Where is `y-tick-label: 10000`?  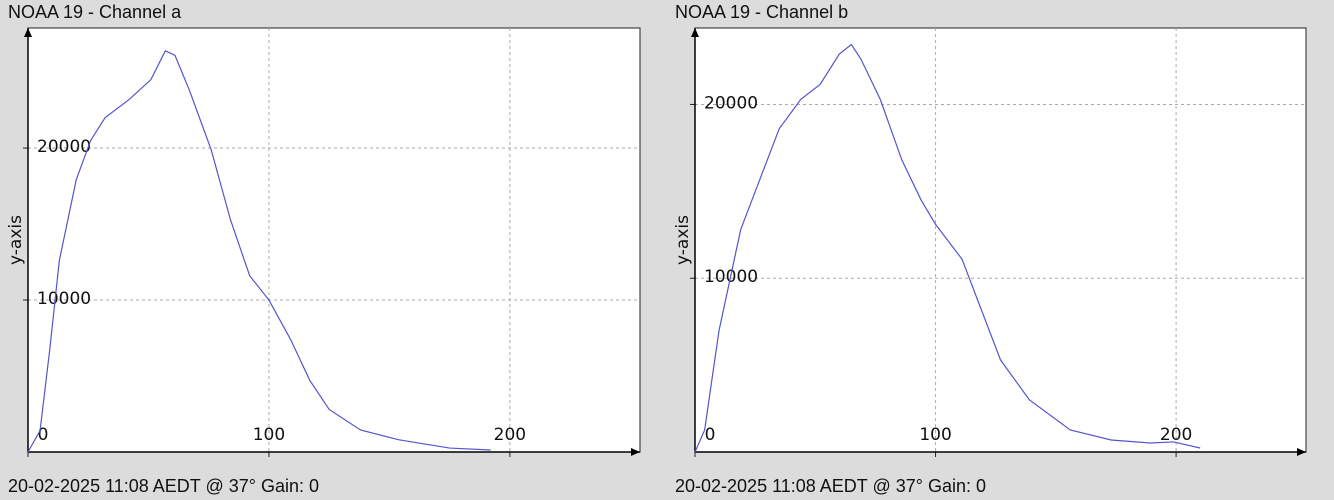 y-tick-label: 10000 is located at coordinates (64, 299).